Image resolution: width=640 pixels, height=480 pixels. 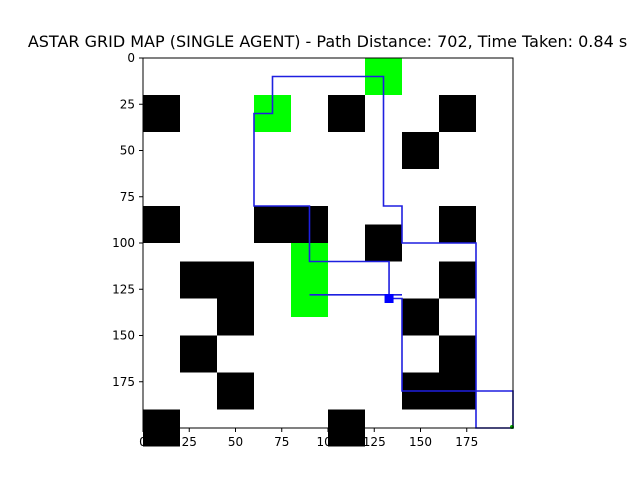 I want to click on y-tick-label: 25, so click(x=127, y=104).